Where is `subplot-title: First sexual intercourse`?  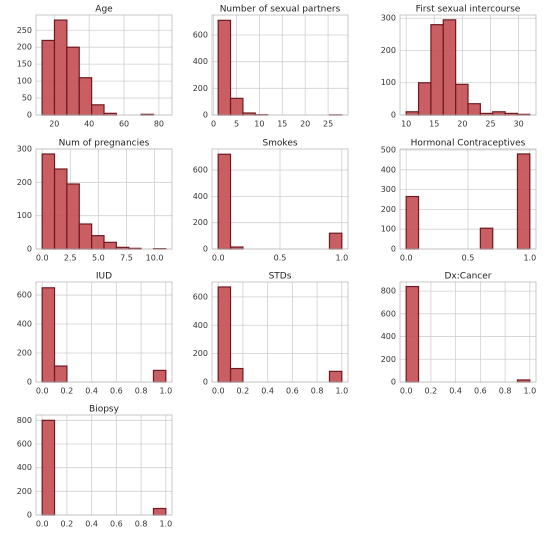
subplot-title: First sexual intercourse is located at coordinates (468, 10).